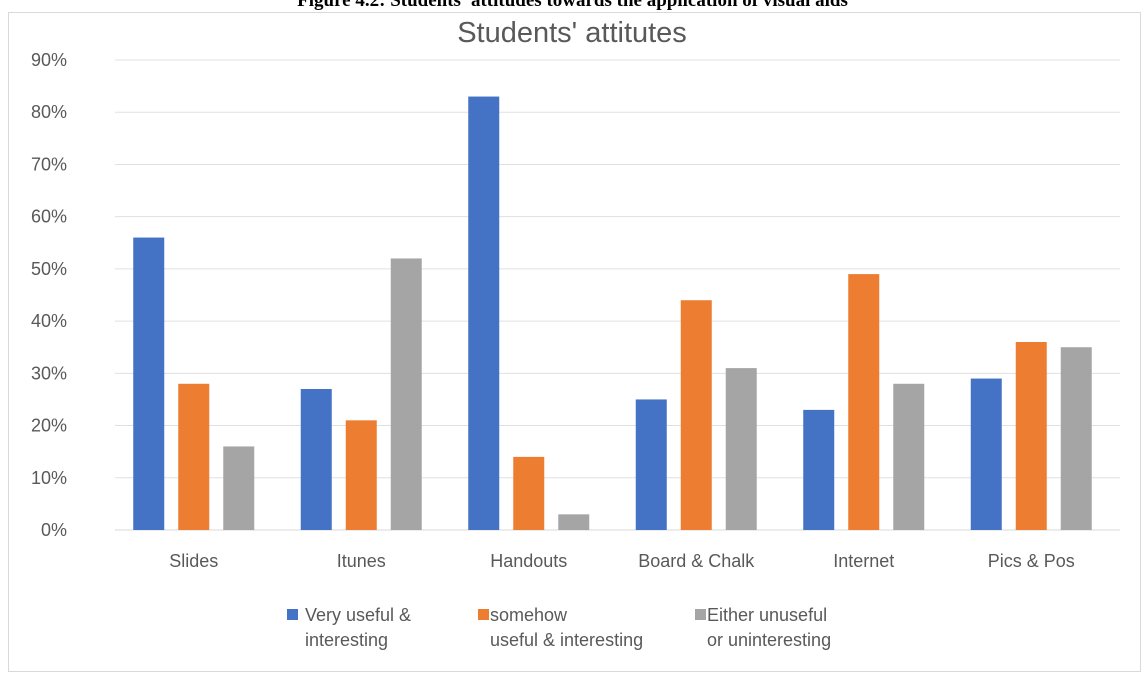 This screenshot has width=1145, height=677. Describe the element at coordinates (1031, 561) in the screenshot. I see `x-category-label: Pics & Pos` at that location.